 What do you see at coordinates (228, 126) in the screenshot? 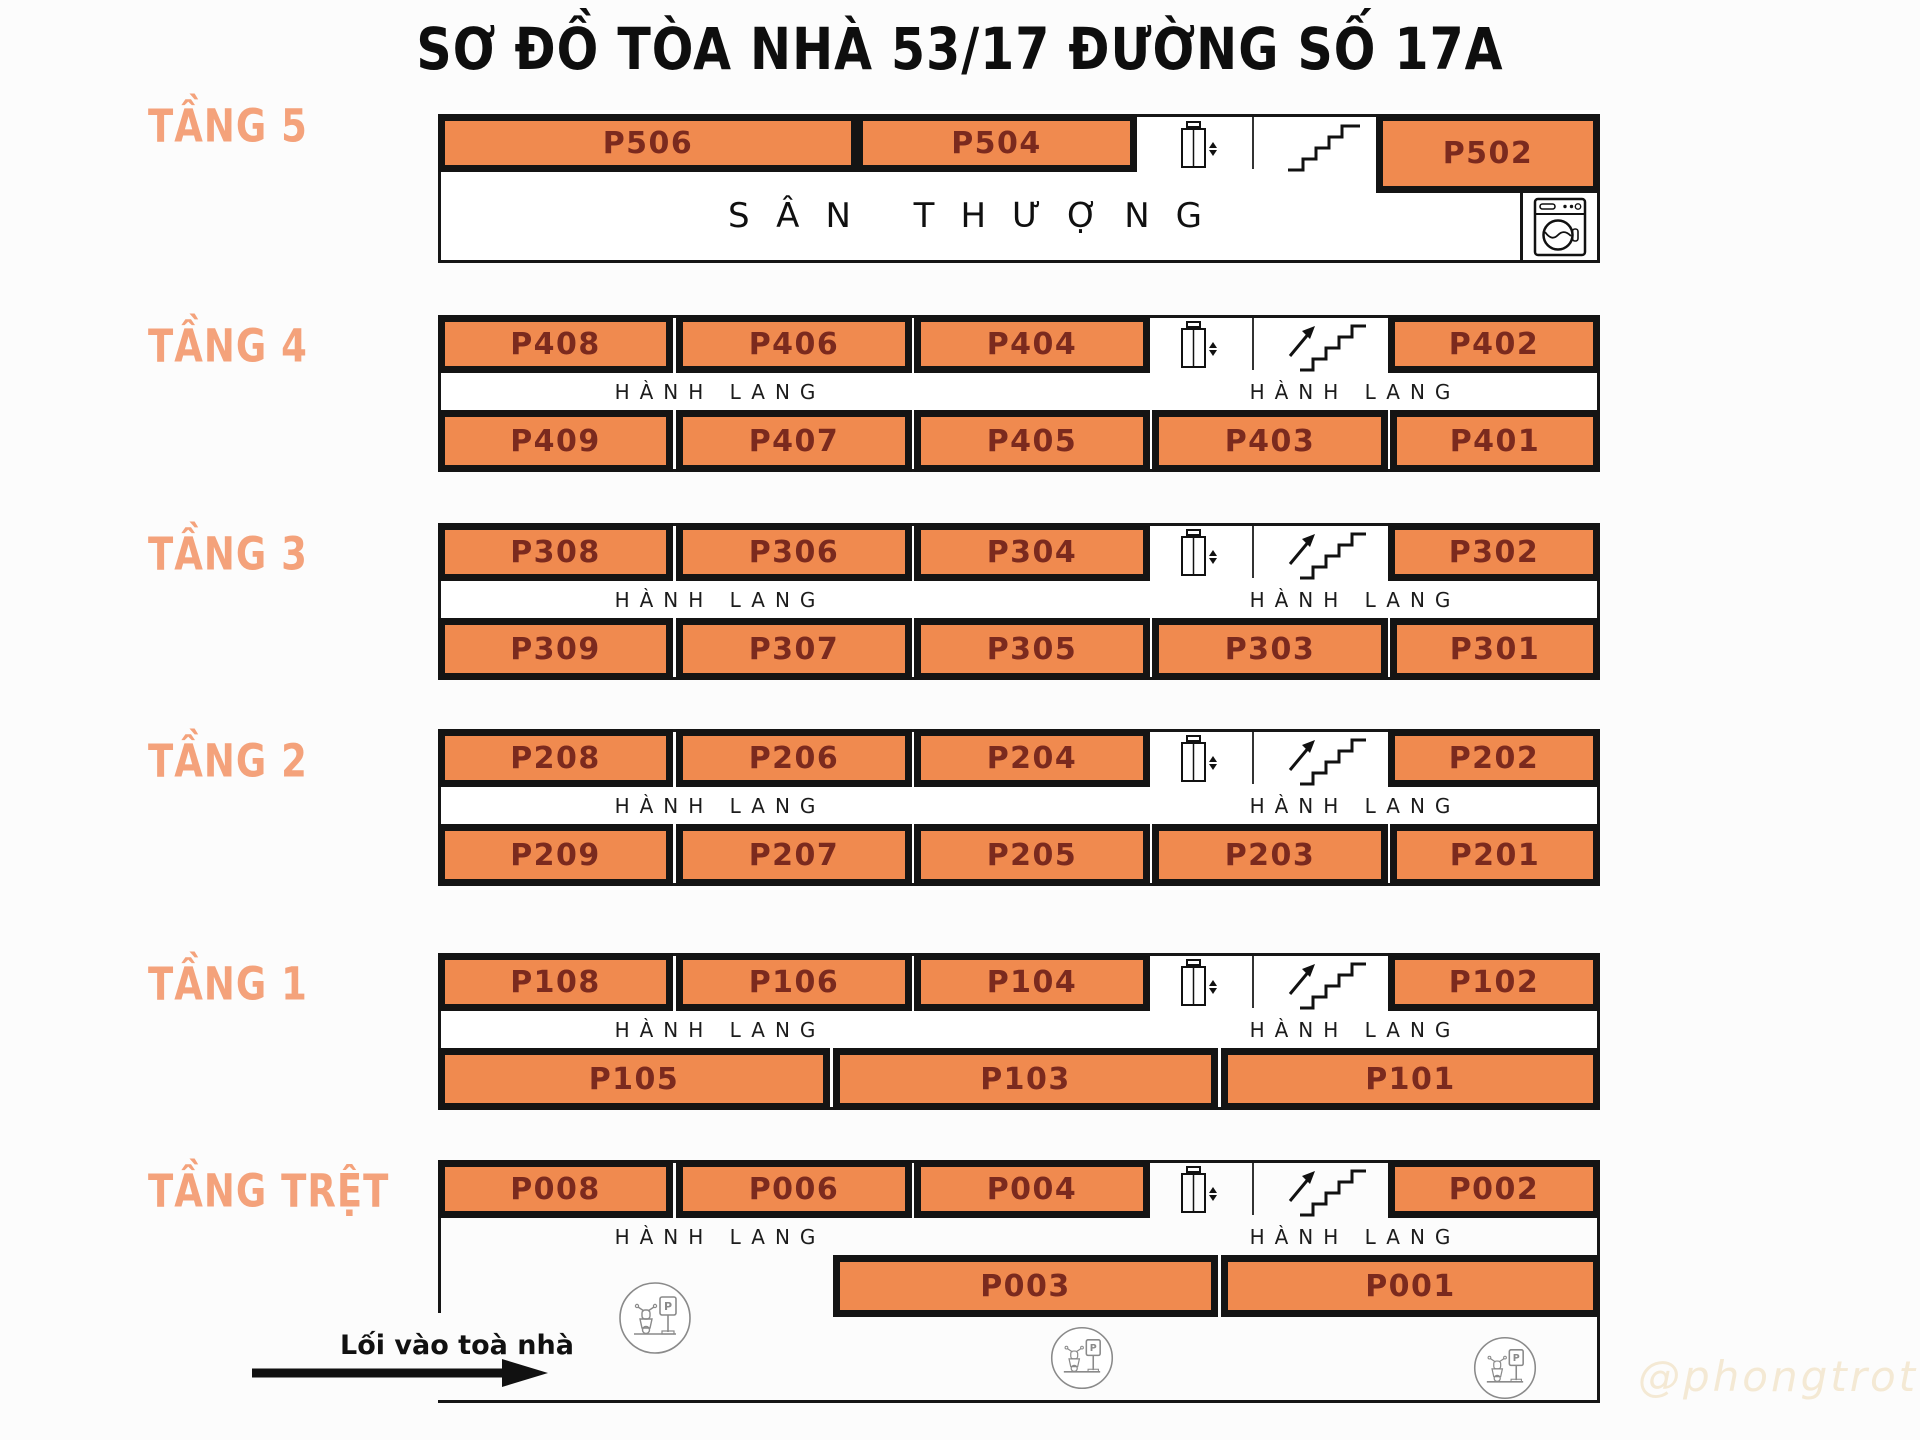
I see `floor-label-tang-5: TẦNG 5` at bounding box center [228, 126].